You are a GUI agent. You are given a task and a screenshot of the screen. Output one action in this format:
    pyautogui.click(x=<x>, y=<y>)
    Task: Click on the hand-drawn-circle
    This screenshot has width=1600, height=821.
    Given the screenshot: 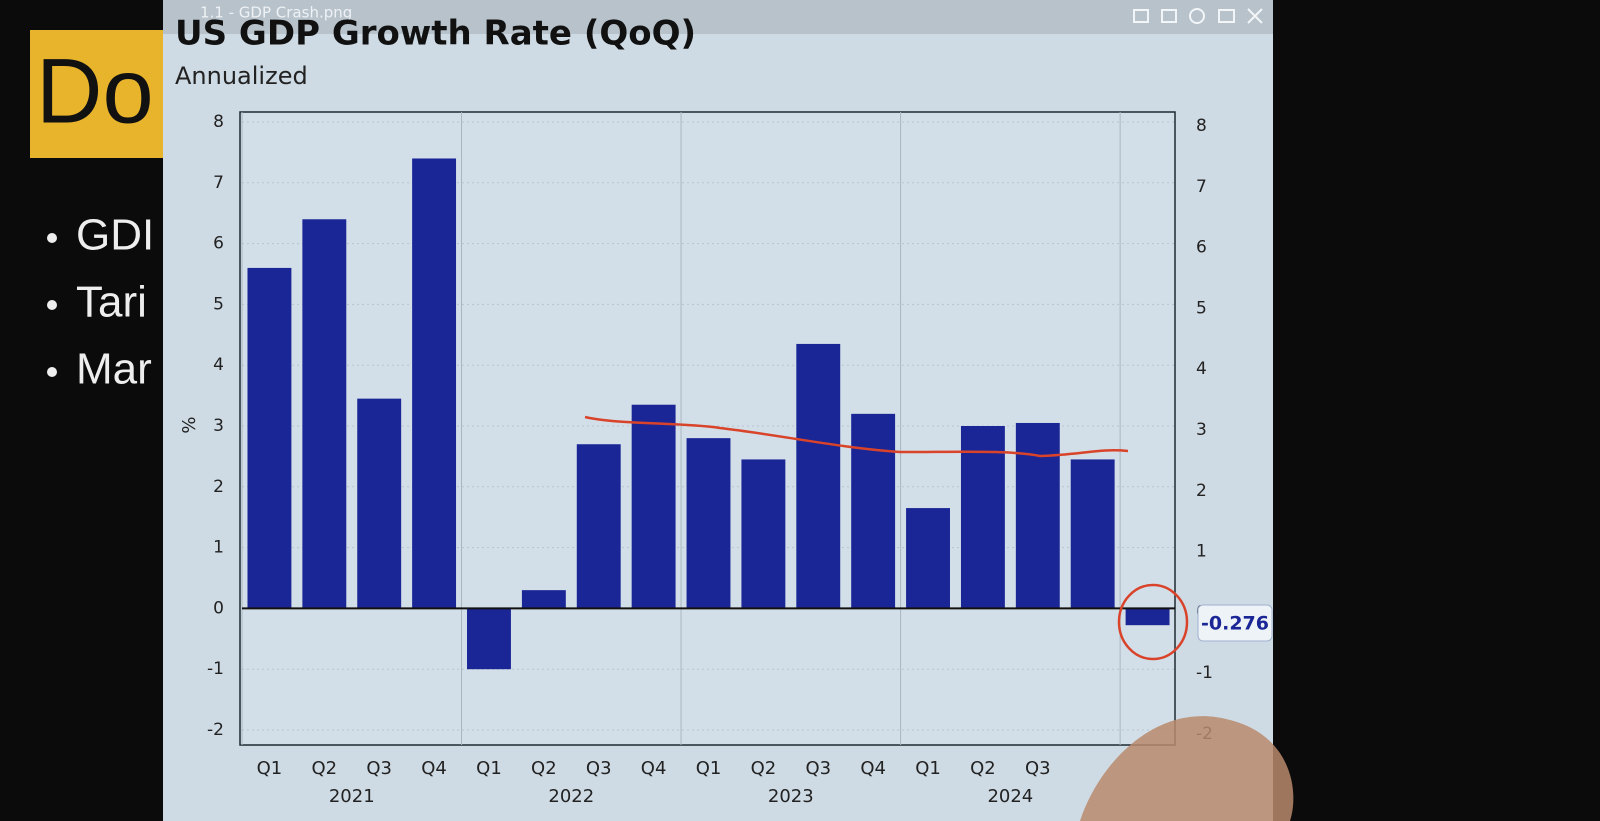 What is the action you would take?
    pyautogui.click(x=1153, y=622)
    